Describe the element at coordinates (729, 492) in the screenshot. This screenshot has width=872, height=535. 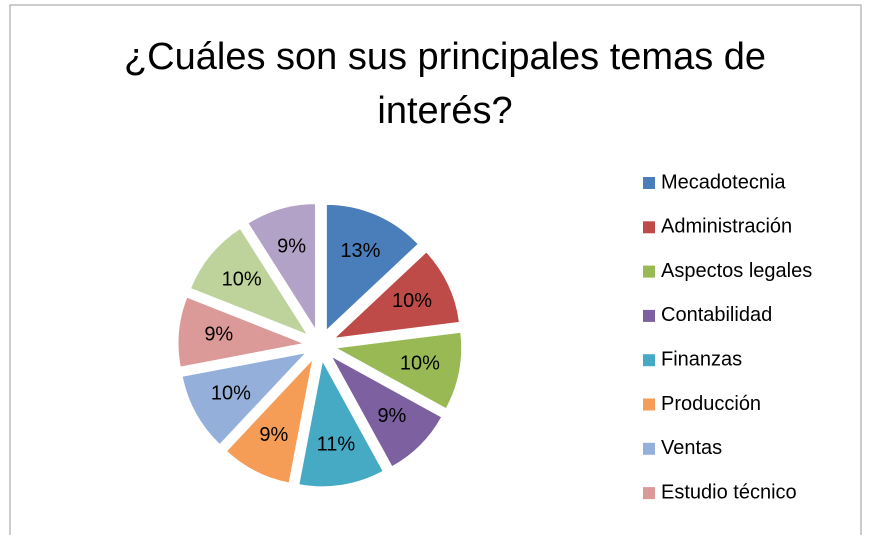
I see `legend-label: Estudio técnico` at that location.